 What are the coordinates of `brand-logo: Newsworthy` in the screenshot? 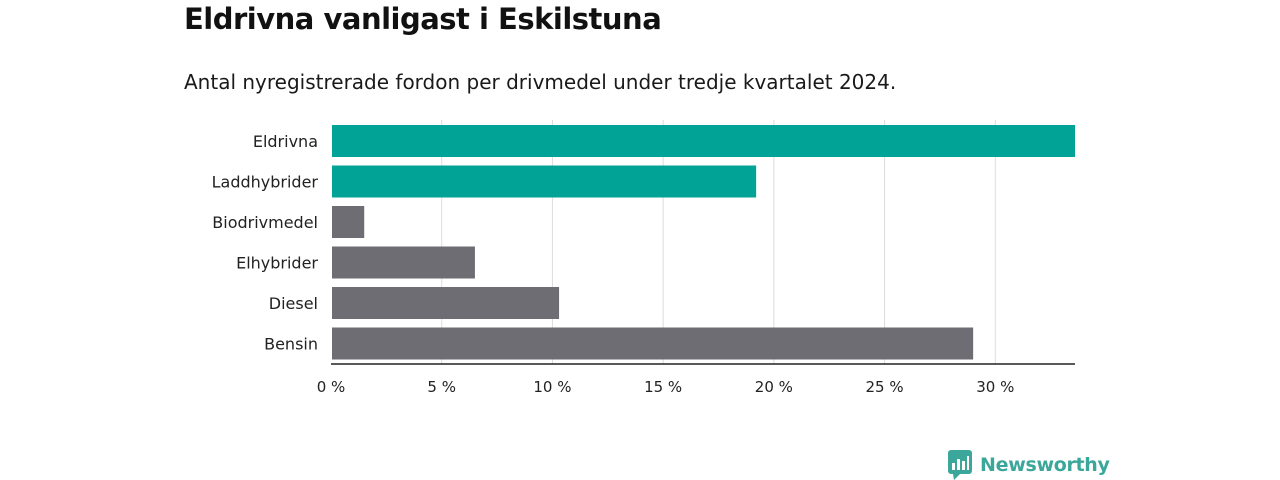 It's located at (1029, 465).